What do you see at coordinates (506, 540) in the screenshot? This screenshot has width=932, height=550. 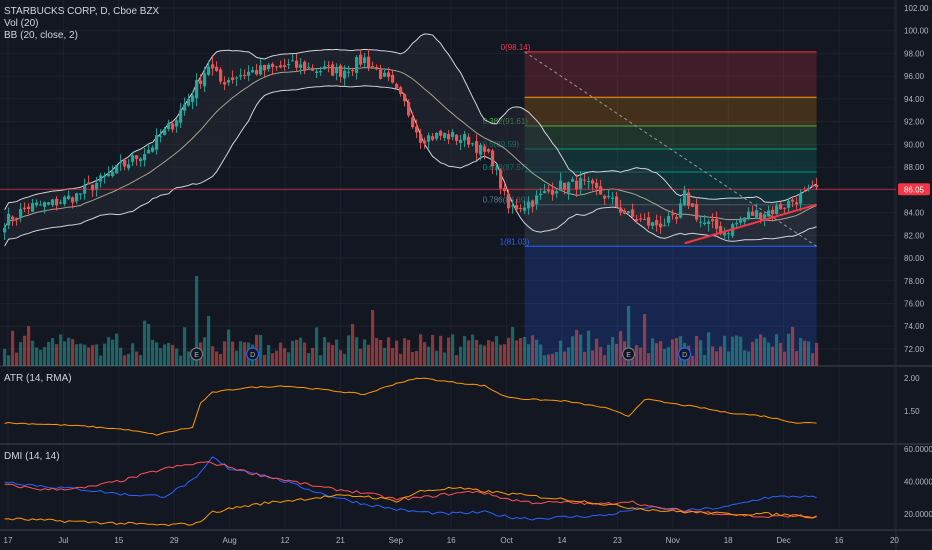 I see `date-tick-label: Oct` at bounding box center [506, 540].